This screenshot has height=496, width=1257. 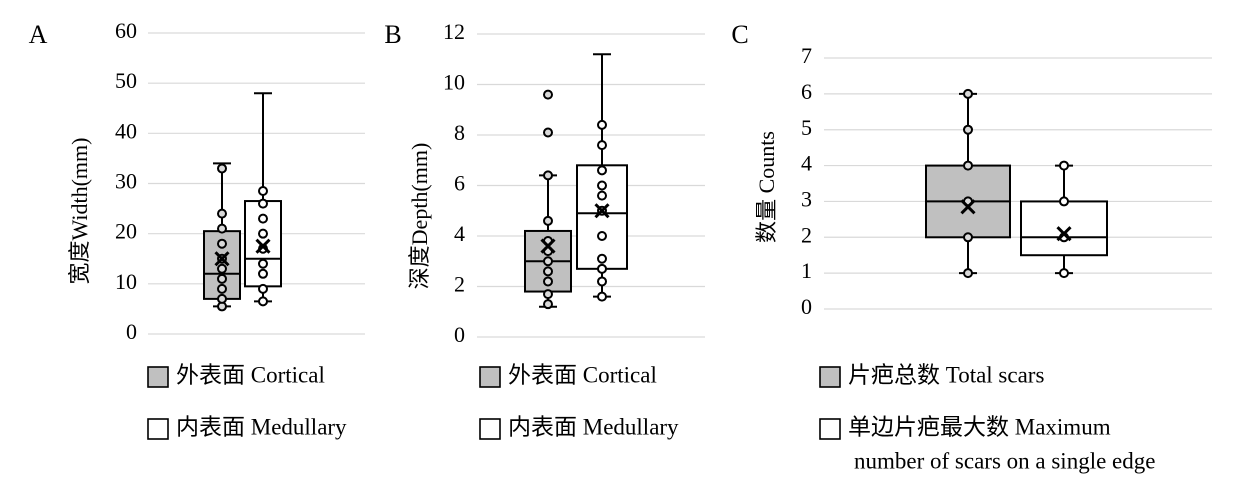 What do you see at coordinates (806, 270) in the screenshot?
I see `y-tick-label: 1` at bounding box center [806, 270].